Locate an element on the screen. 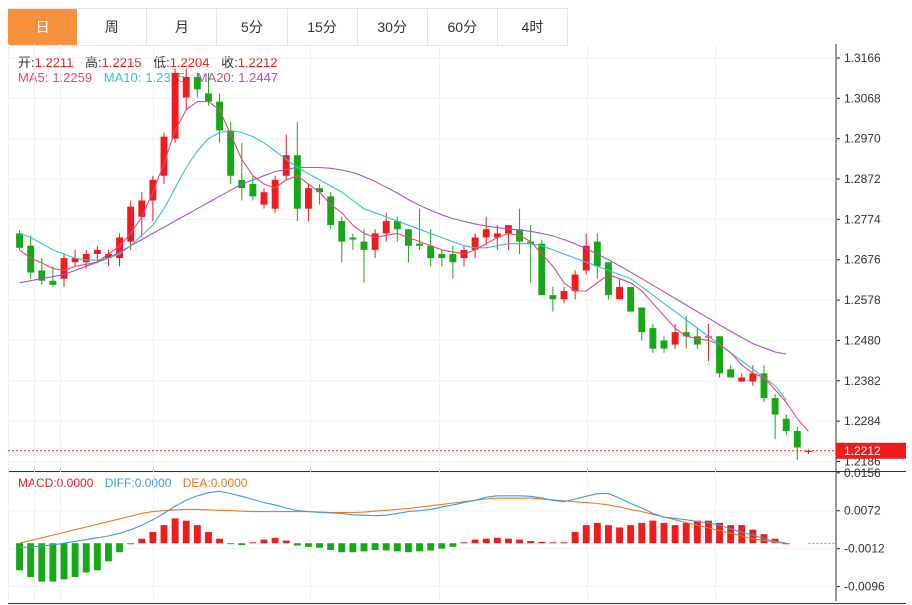 This screenshot has height=605, width=912. dea-label: DEA: is located at coordinates (196, 483).